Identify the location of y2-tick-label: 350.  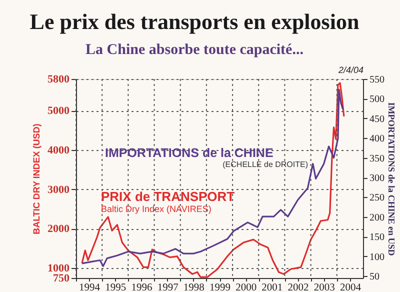
(377, 158).